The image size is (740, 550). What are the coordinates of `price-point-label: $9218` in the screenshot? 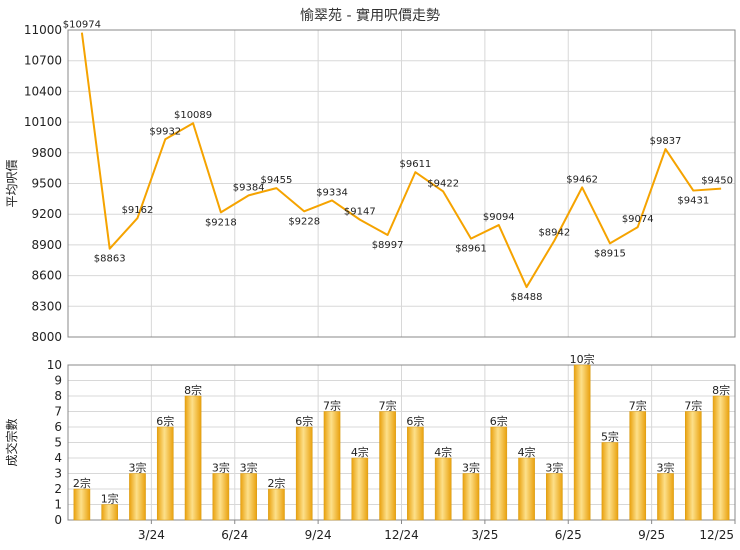 It's located at (221, 222).